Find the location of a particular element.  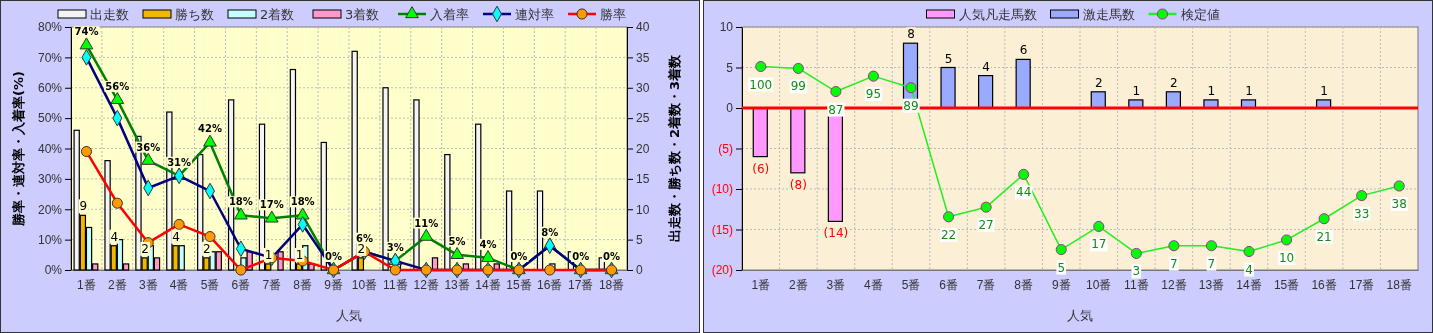

y-tick-label: 5 is located at coordinates (730, 67).